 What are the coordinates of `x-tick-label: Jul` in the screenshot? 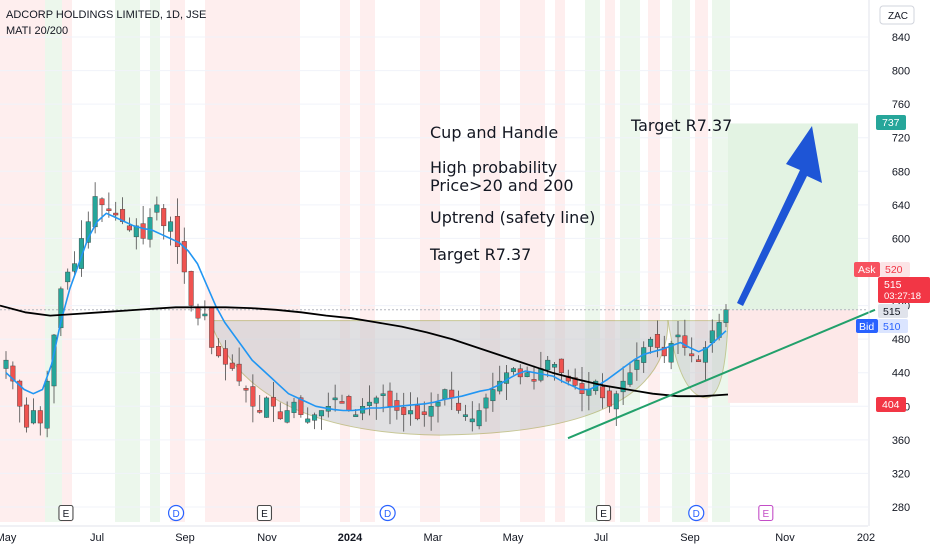 It's located at (601, 538).